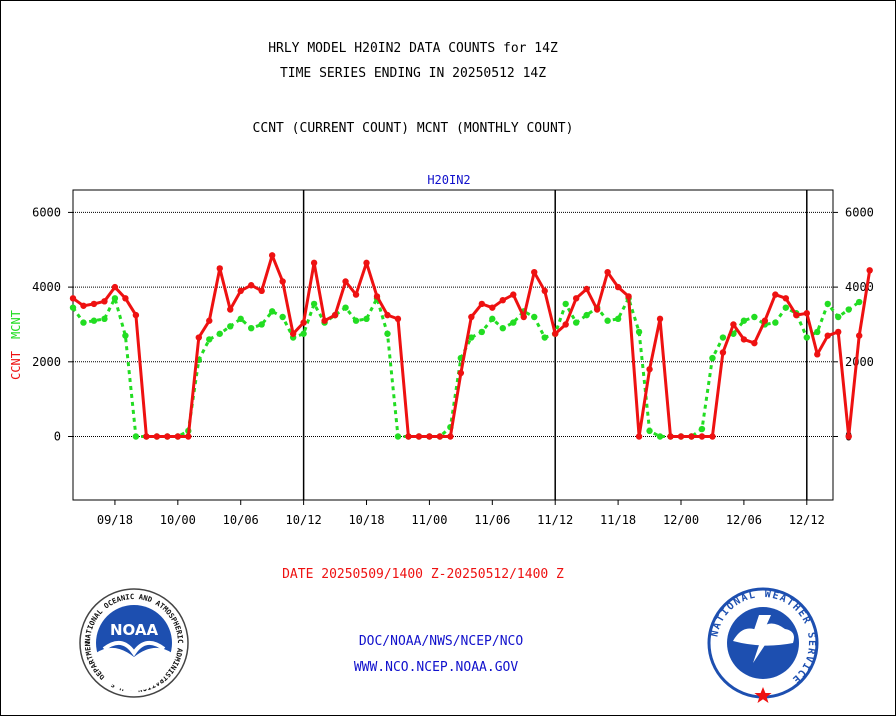 Image resolution: width=896 pixels, height=716 pixels. Describe the element at coordinates (413, 73) in the screenshot. I see `chart-title-line2: TIME SERIES ENDING IN 20250512 14Z` at that location.